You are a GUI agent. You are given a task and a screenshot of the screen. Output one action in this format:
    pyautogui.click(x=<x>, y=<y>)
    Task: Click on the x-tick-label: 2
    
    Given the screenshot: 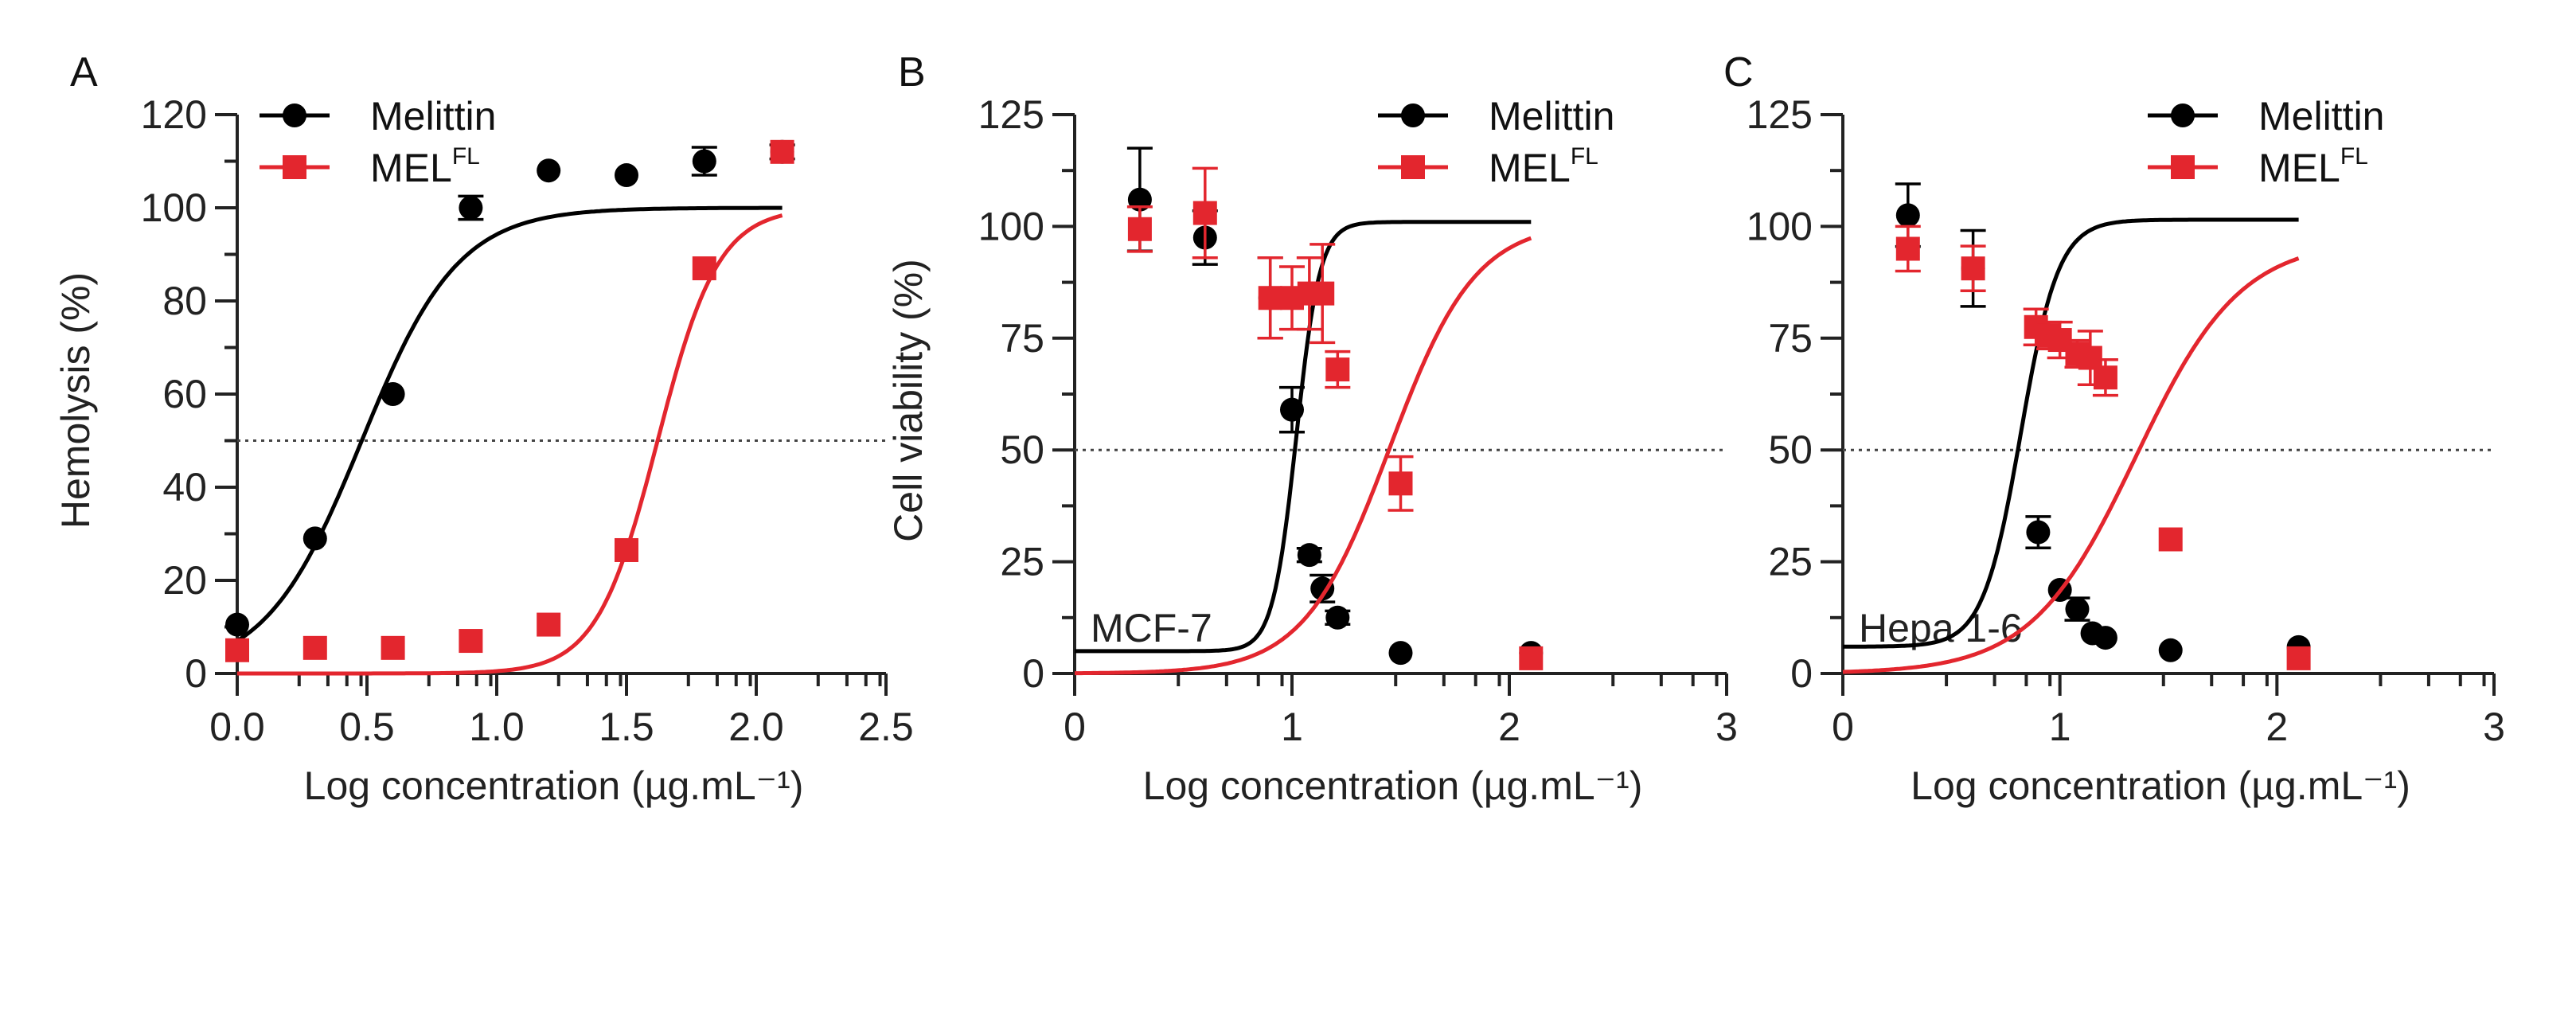 What is the action you would take?
    pyautogui.click(x=2277, y=727)
    